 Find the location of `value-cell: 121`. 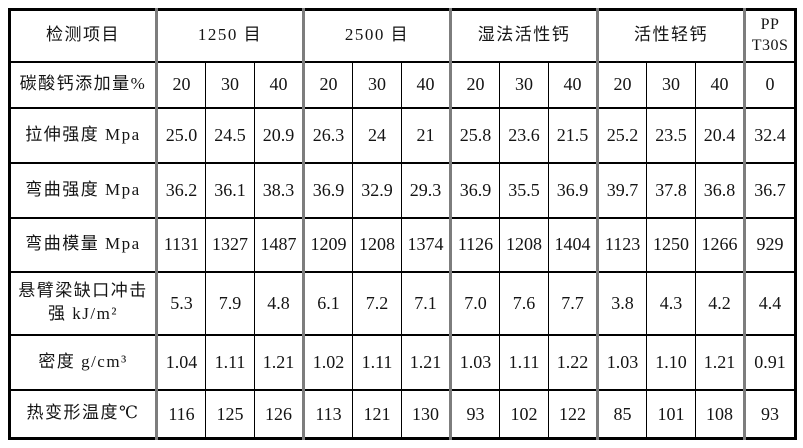

value-cell: 121 is located at coordinates (377, 414).